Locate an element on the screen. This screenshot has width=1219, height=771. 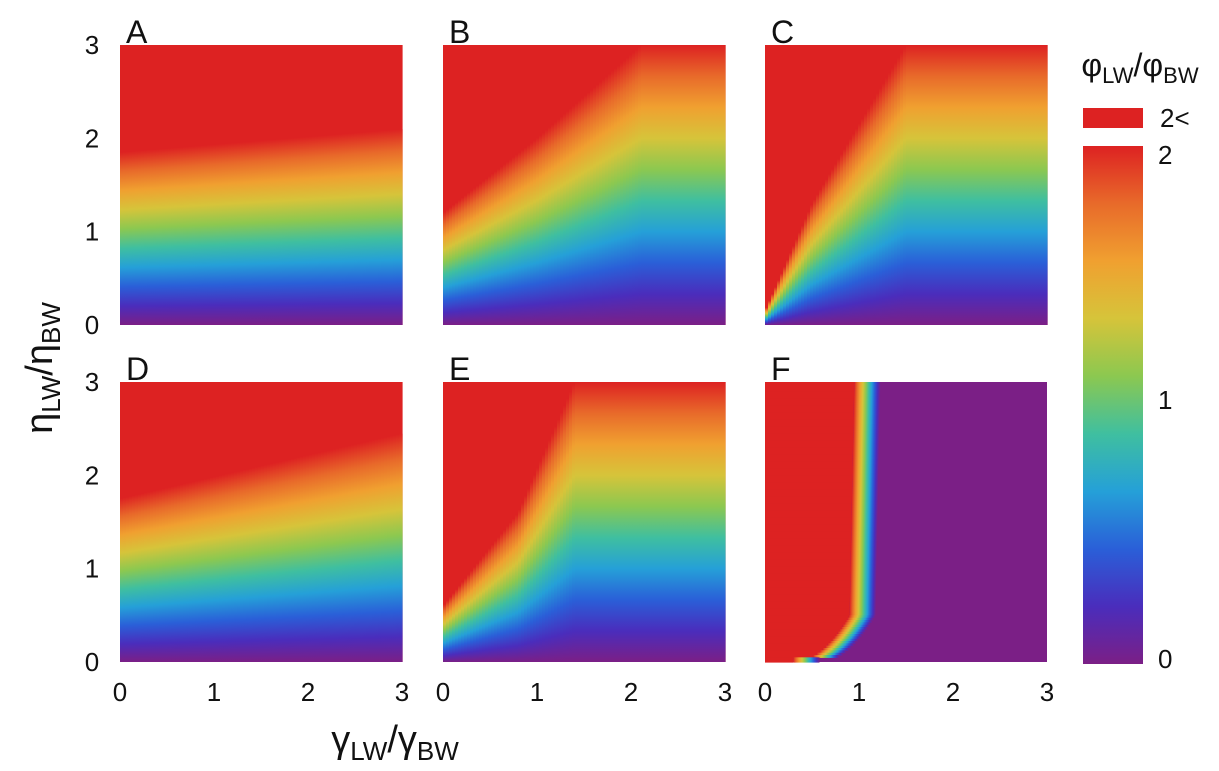
x-tick-label: 1 is located at coordinates (537, 692).